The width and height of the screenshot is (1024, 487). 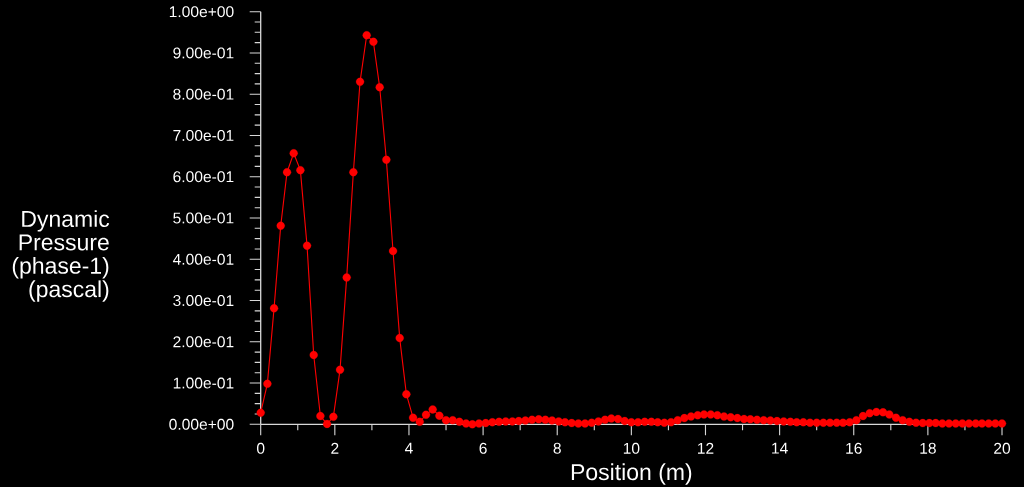 What do you see at coordinates (203, 135) in the screenshot?
I see `y-tick-label: 7.00e-01` at bounding box center [203, 135].